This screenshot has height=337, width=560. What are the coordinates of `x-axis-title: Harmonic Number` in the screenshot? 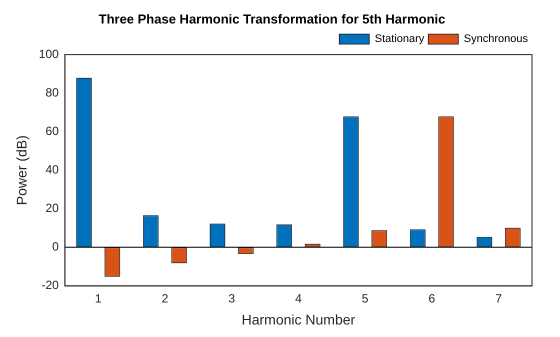 It's located at (299, 319).